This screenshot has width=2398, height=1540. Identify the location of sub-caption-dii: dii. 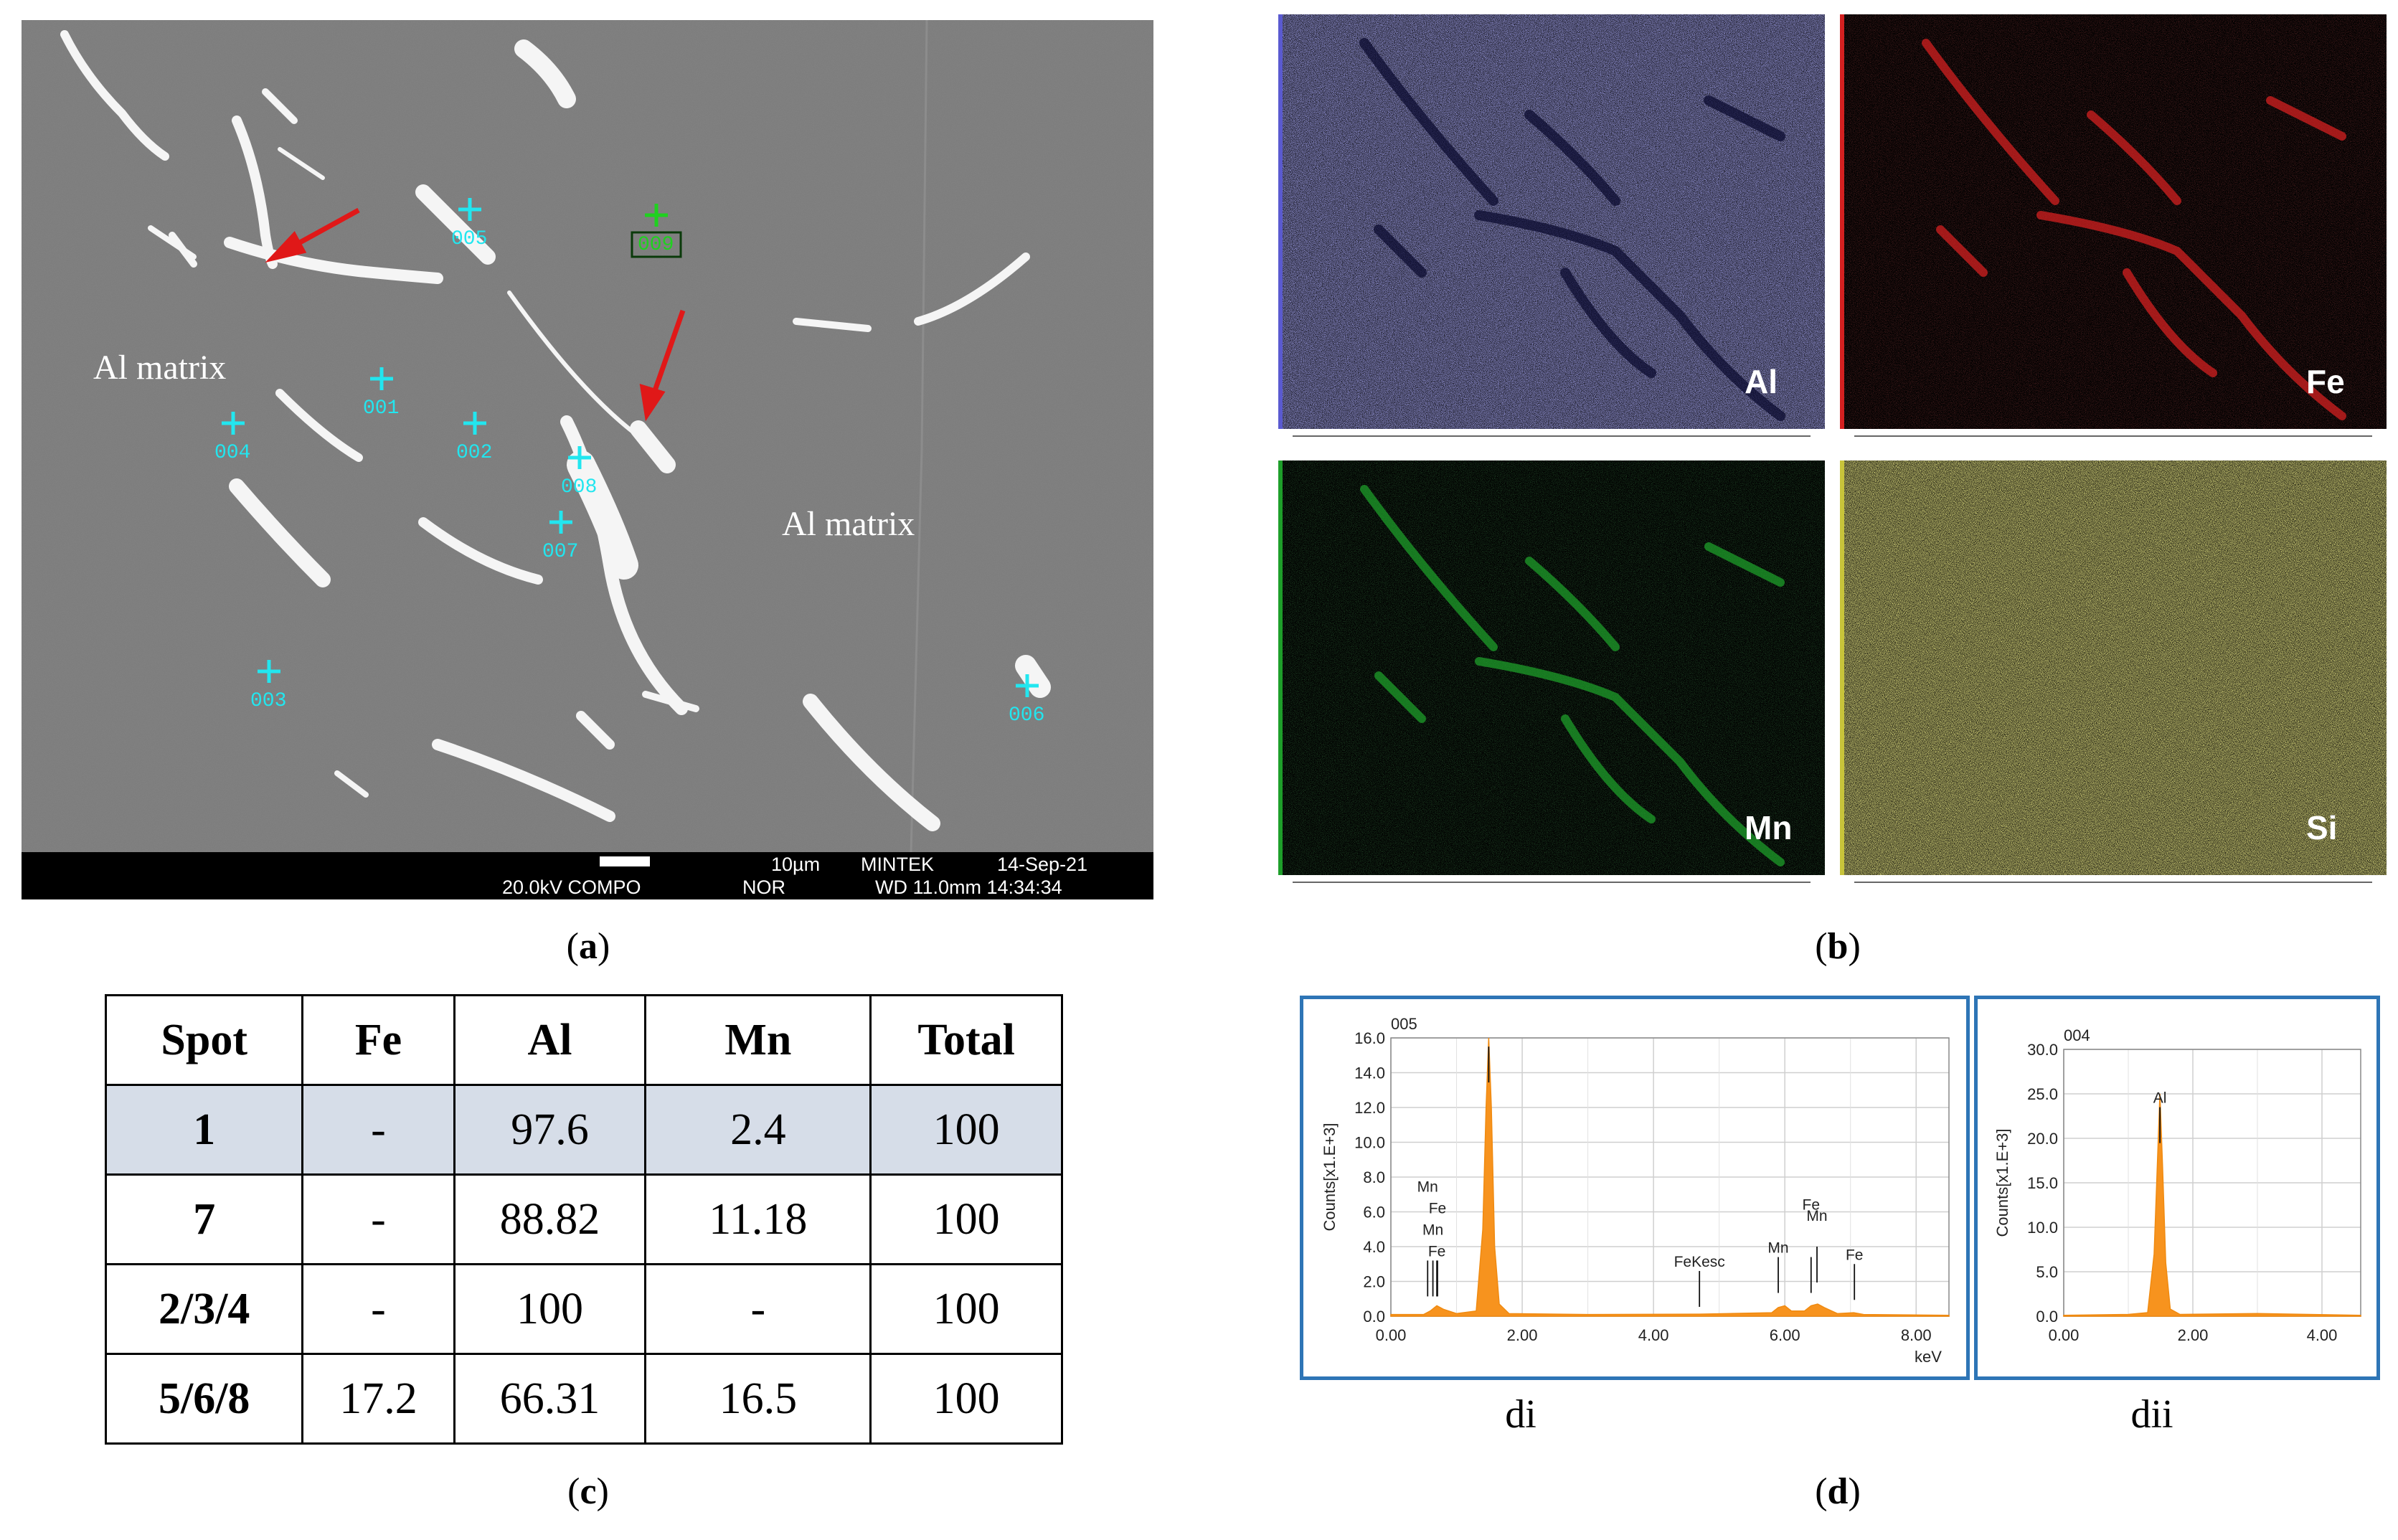
(2151, 1414).